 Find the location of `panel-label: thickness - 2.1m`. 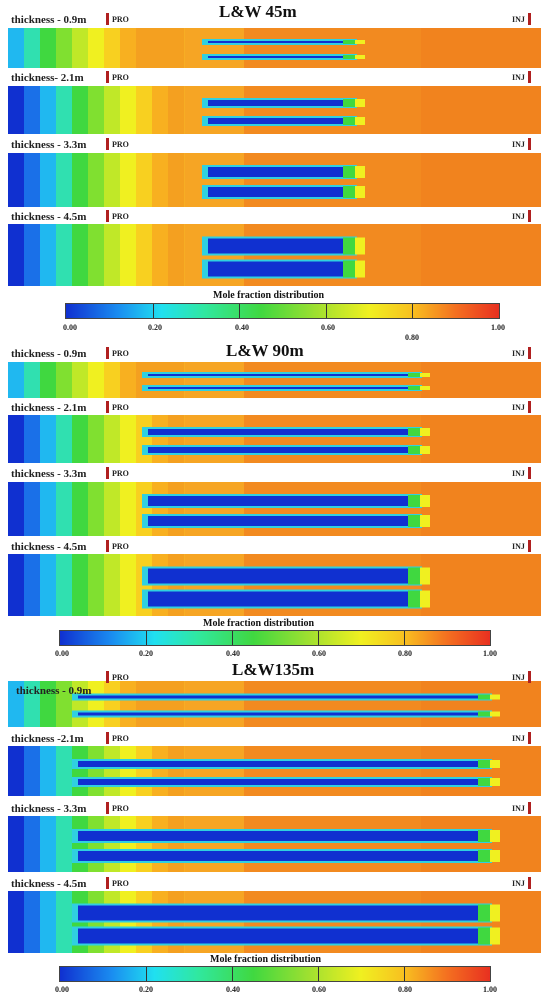

panel-label: thickness - 2.1m is located at coordinates (49, 408).